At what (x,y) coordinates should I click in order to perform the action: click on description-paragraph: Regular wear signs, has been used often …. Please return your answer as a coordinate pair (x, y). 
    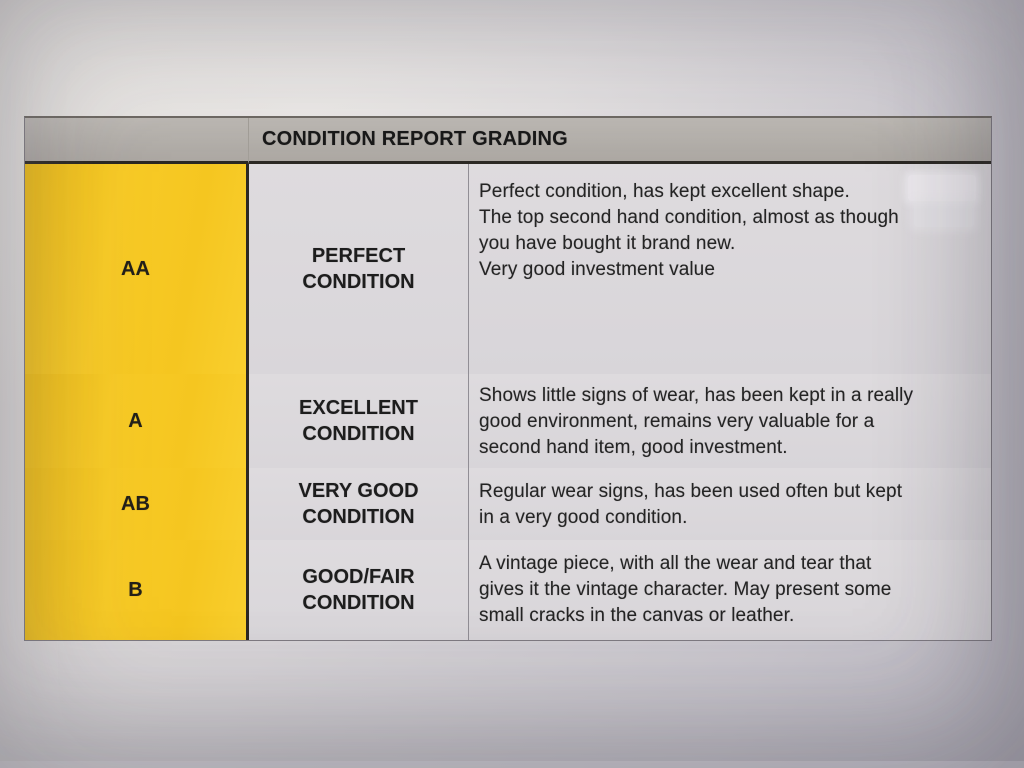
    Looking at the image, I should click on (691, 504).